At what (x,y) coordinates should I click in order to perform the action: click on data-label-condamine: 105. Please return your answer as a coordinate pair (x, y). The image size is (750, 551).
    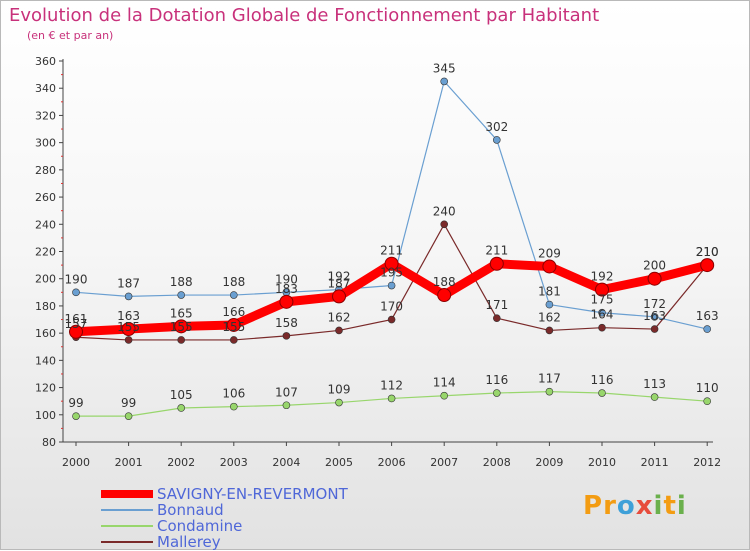
    Looking at the image, I should click on (181, 395).